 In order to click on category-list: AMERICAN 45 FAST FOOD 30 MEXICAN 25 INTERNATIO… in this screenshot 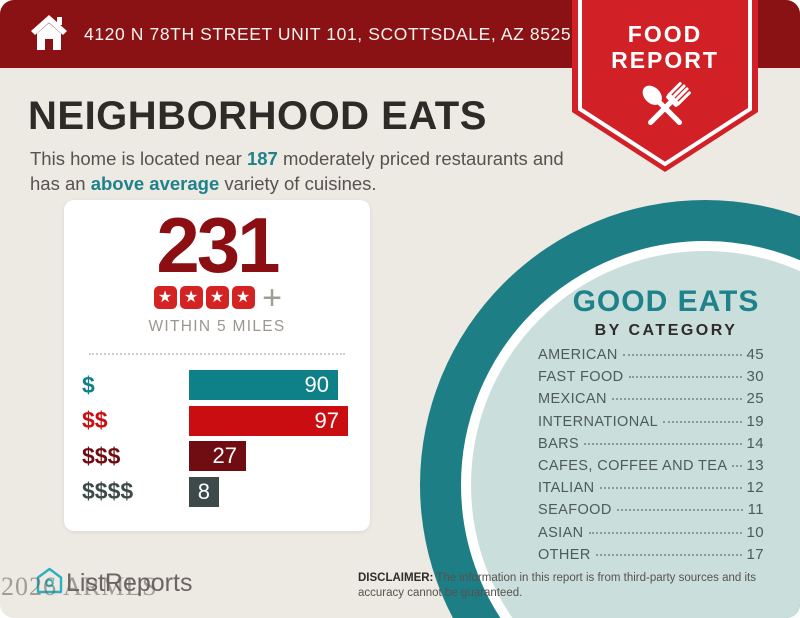, I will do `click(651, 458)`.